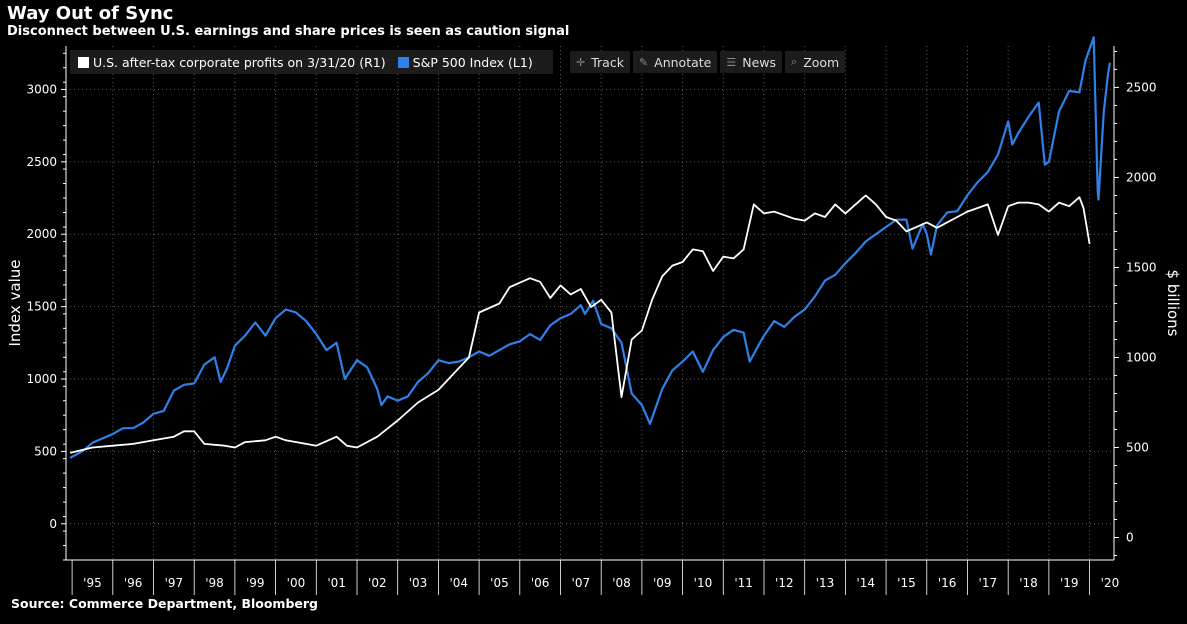 The height and width of the screenshot is (624, 1187). I want to click on y-right-tick-label: 500, so click(1137, 447).